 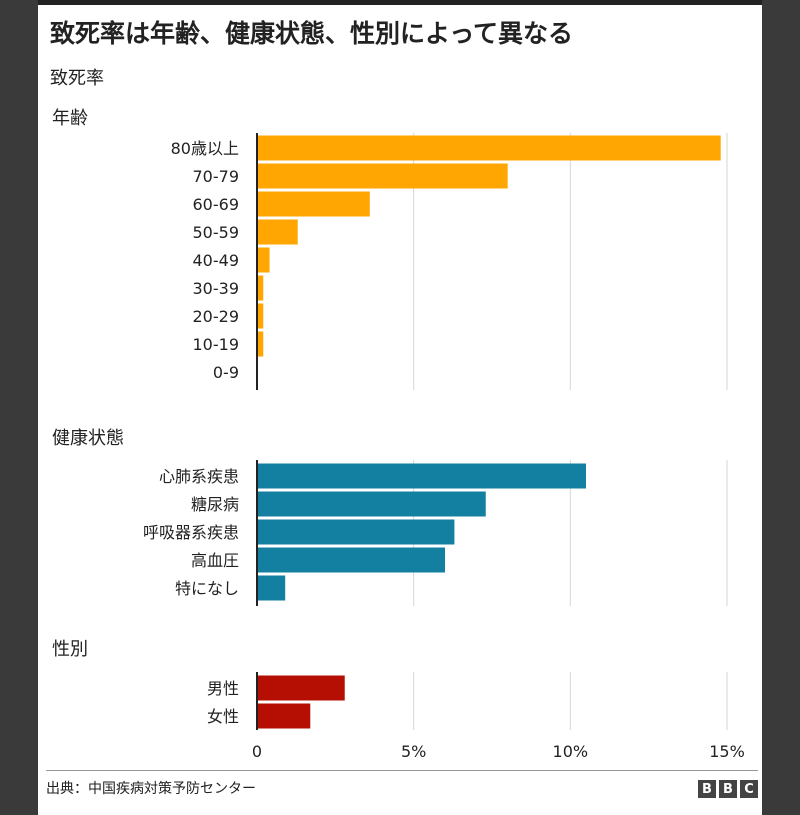 I want to click on category-label: 60-69, so click(x=216, y=204).